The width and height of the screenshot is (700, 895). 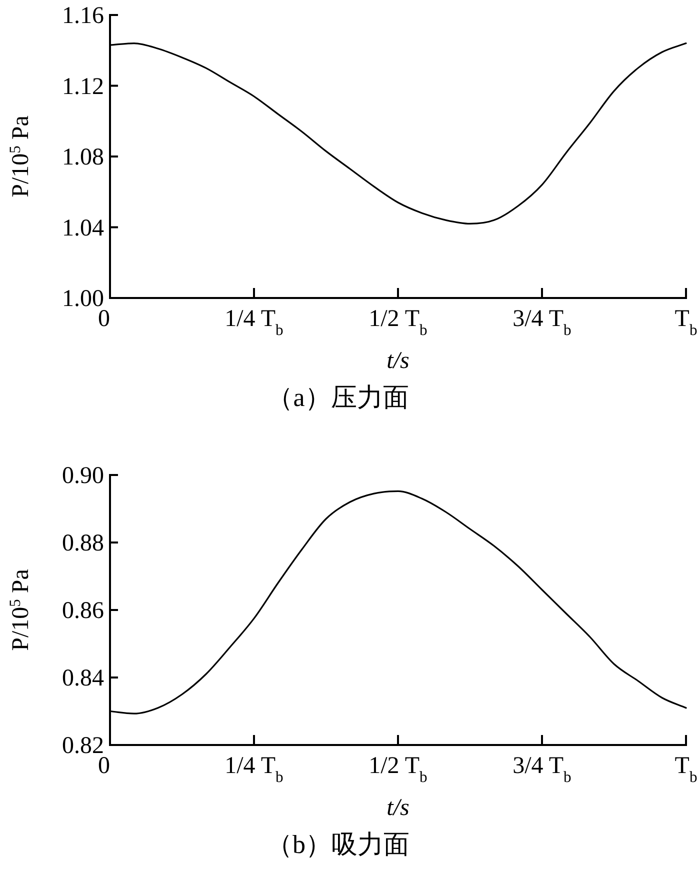 I want to click on text: （a）压力面, so click(x=338, y=397).